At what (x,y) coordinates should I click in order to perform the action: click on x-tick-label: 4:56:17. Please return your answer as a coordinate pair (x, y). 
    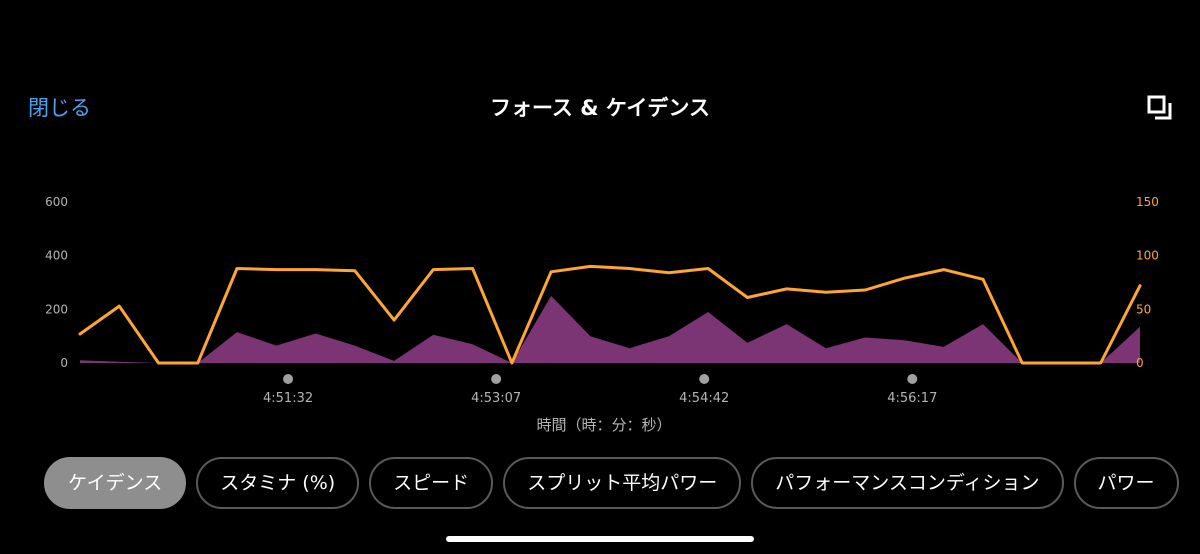
    Looking at the image, I should click on (912, 398).